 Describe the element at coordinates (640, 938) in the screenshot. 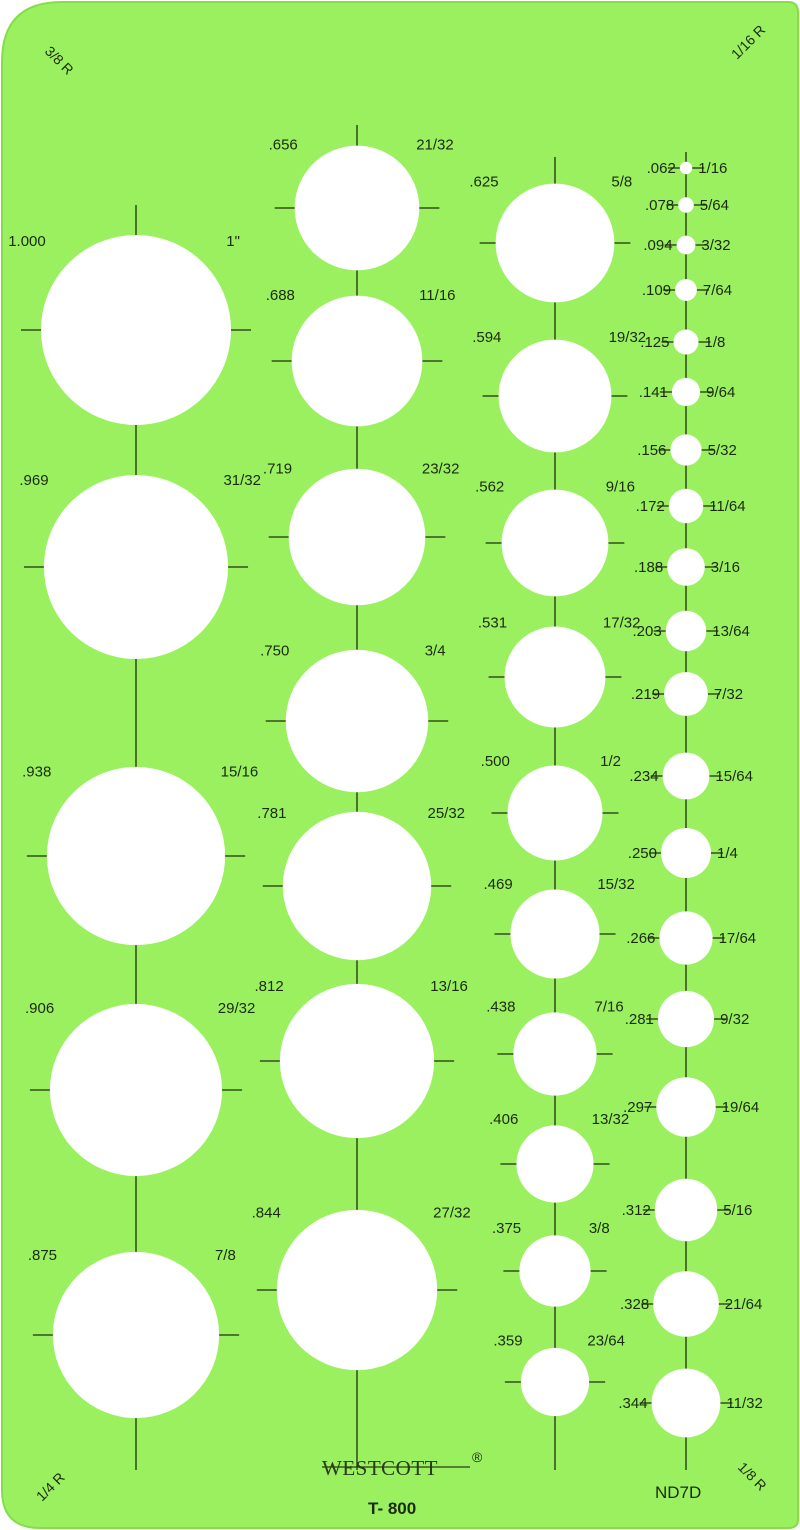

I see `decimal-size-label: .266` at that location.